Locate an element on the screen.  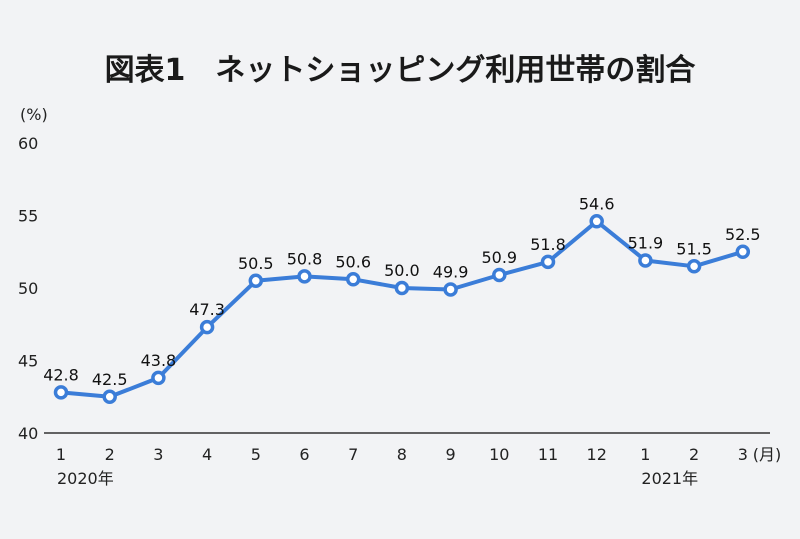
data-label: 54.6 is located at coordinates (597, 203).